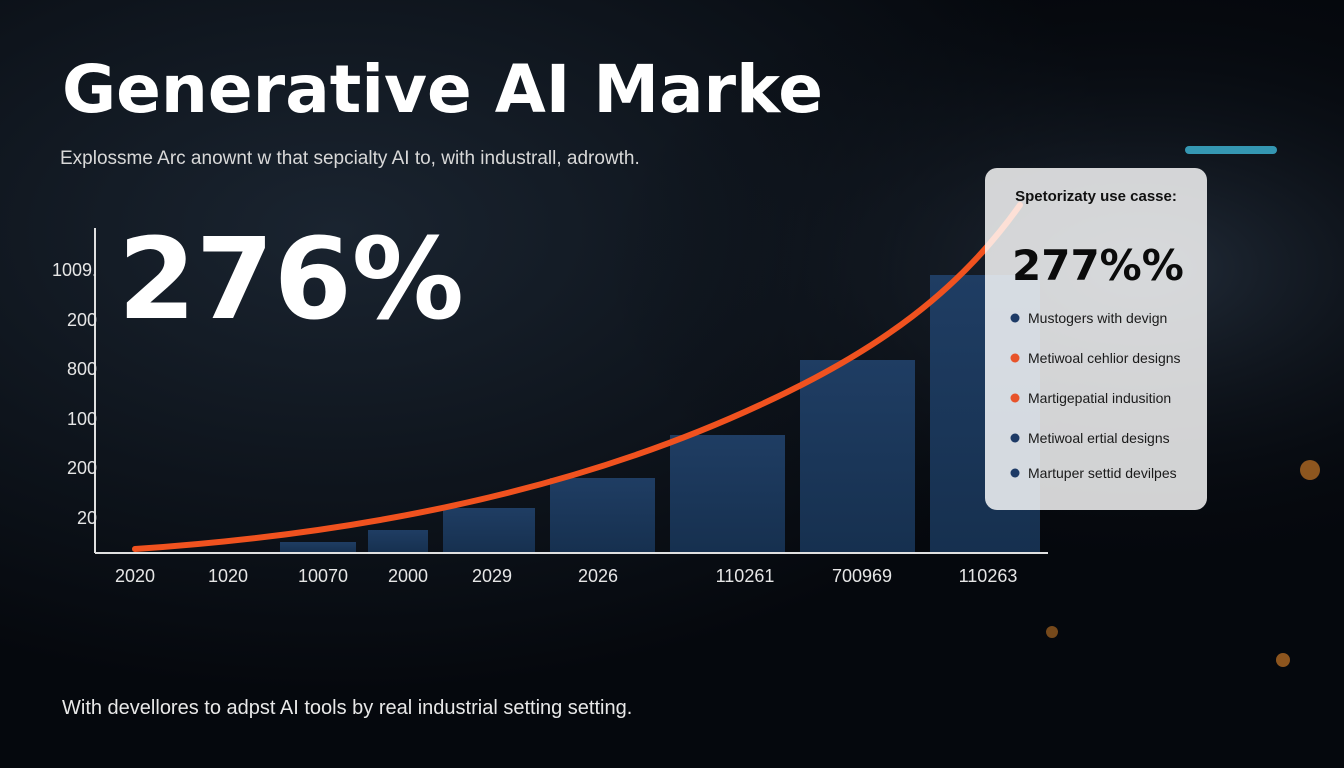 The width and height of the screenshot is (1344, 768). What do you see at coordinates (1096, 196) in the screenshot?
I see `panel-title: Spetorizaty use casse:` at bounding box center [1096, 196].